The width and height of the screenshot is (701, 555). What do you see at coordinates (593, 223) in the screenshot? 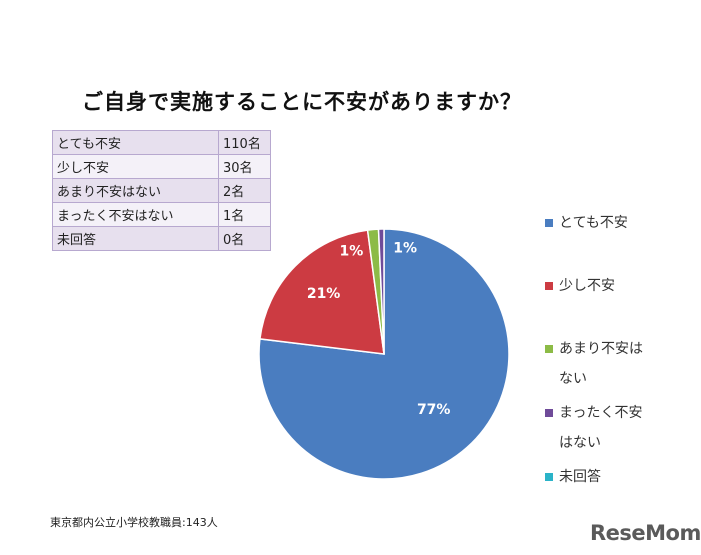
I see `legend-label: とても不安` at bounding box center [593, 223].